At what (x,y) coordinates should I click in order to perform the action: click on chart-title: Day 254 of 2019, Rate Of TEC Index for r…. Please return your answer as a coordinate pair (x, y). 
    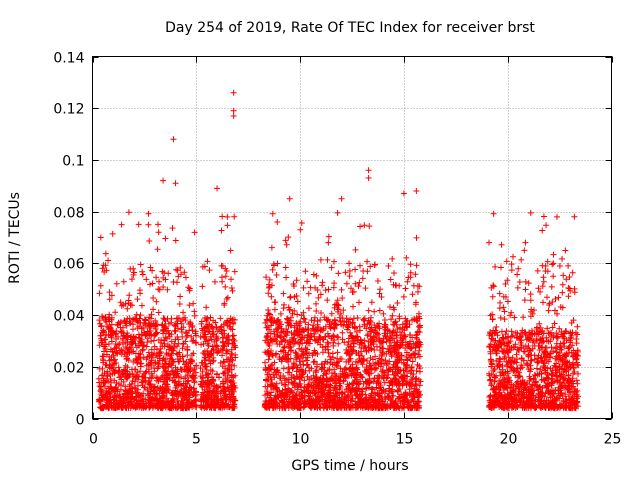
    Looking at the image, I should click on (350, 28).